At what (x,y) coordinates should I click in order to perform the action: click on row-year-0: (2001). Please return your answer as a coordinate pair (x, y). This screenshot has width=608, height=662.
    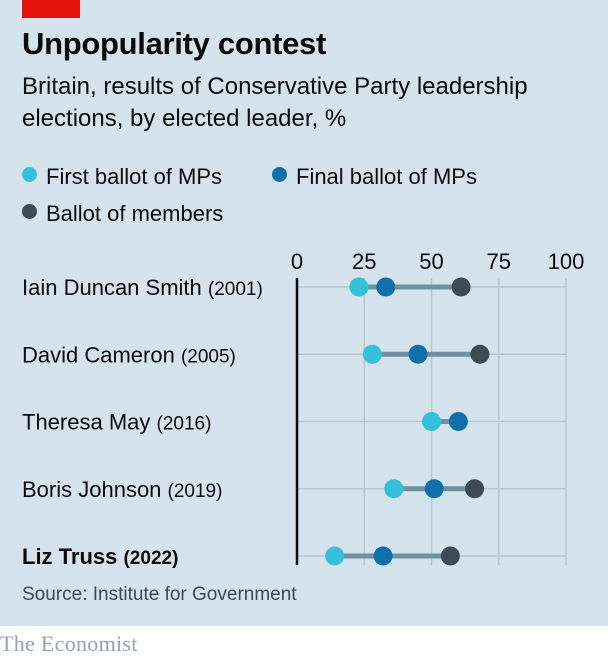
    Looking at the image, I should click on (235, 289).